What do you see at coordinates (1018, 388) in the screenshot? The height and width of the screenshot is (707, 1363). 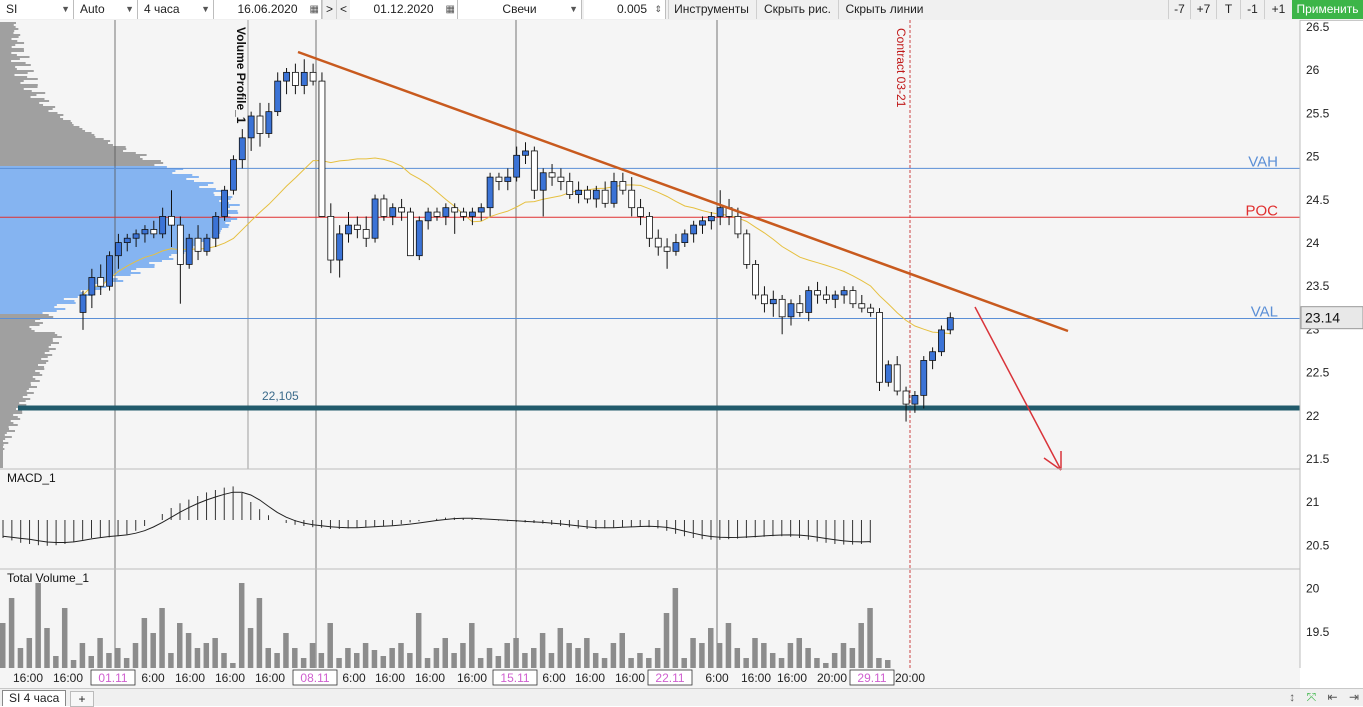 I see `down-arrow` at bounding box center [1018, 388].